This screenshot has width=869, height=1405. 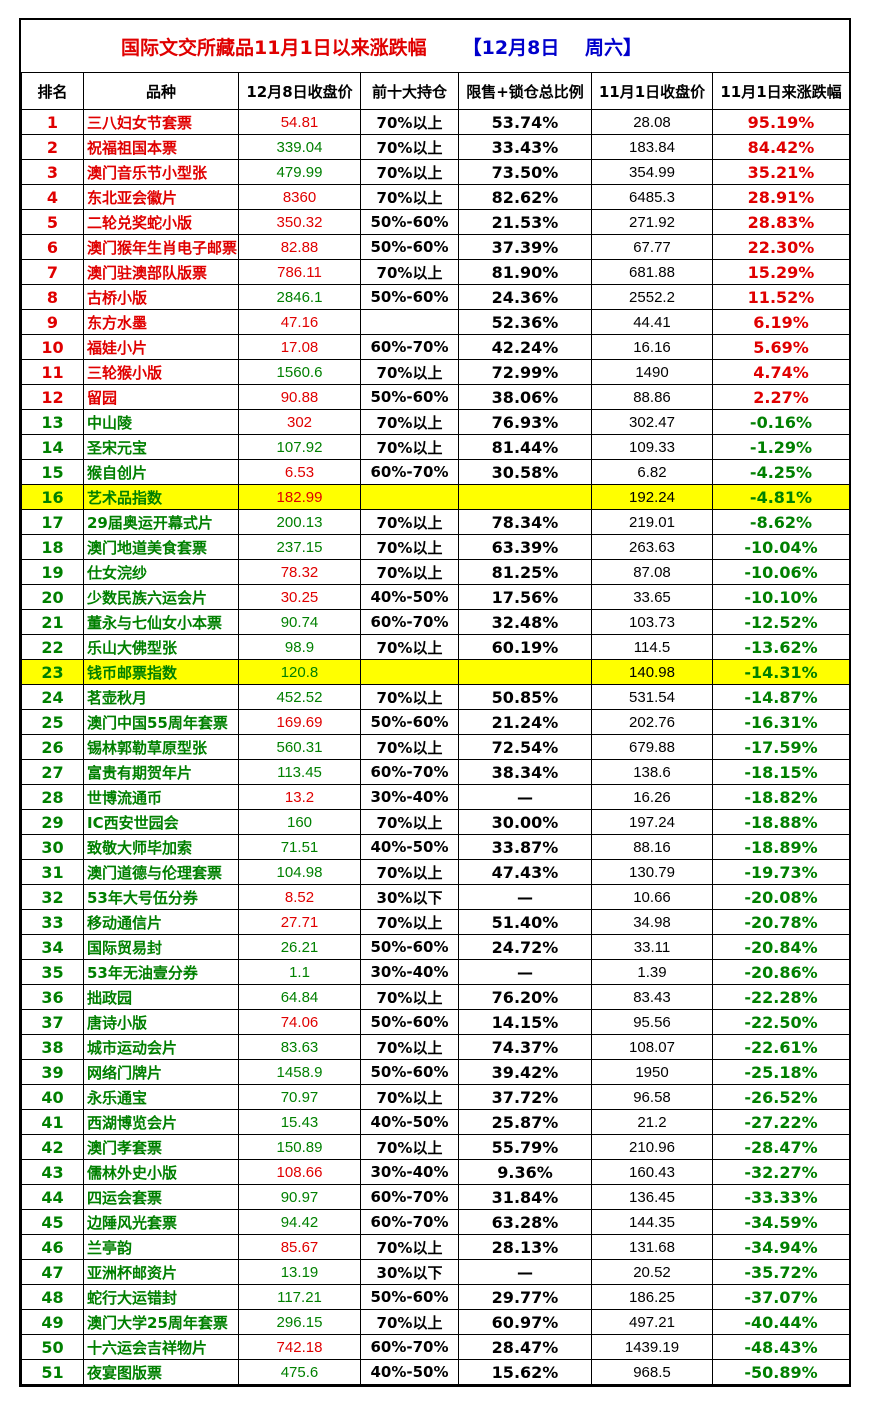 I want to click on close-price-cell: 237.15, so click(x=299, y=547).